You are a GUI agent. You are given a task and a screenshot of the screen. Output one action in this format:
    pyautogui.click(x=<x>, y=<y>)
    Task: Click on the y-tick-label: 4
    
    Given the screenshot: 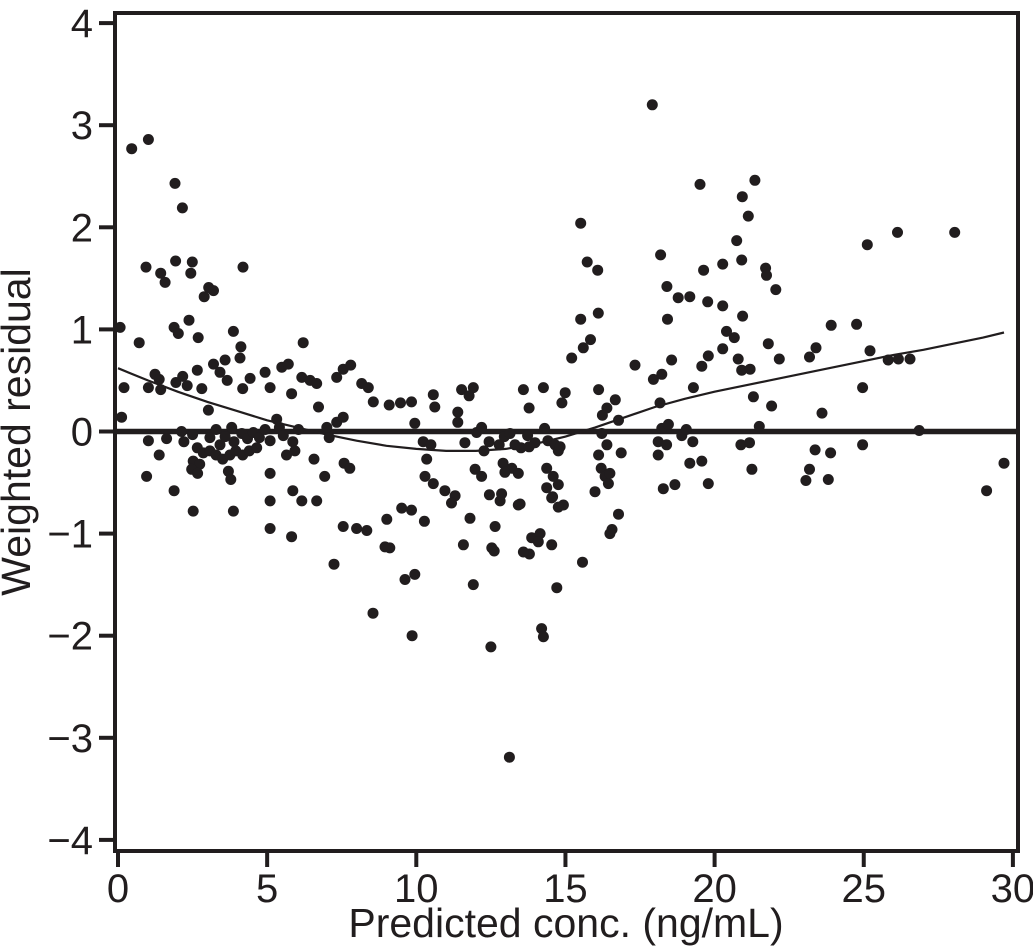 What is the action you would take?
    pyautogui.click(x=82, y=24)
    